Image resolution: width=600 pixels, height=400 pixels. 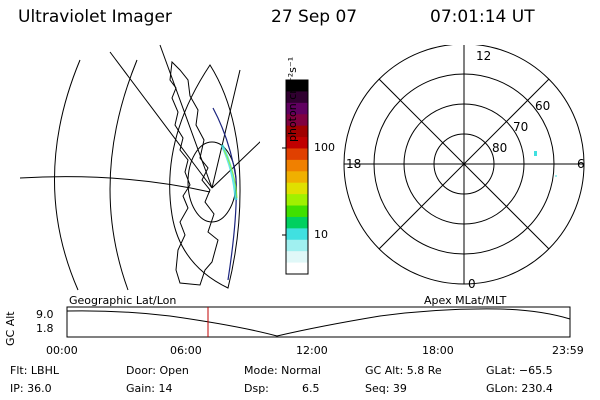 What do you see at coordinates (123, 300) in the screenshot?
I see `timeline-left-label: Geographic Lat/Lon` at bounding box center [123, 300].